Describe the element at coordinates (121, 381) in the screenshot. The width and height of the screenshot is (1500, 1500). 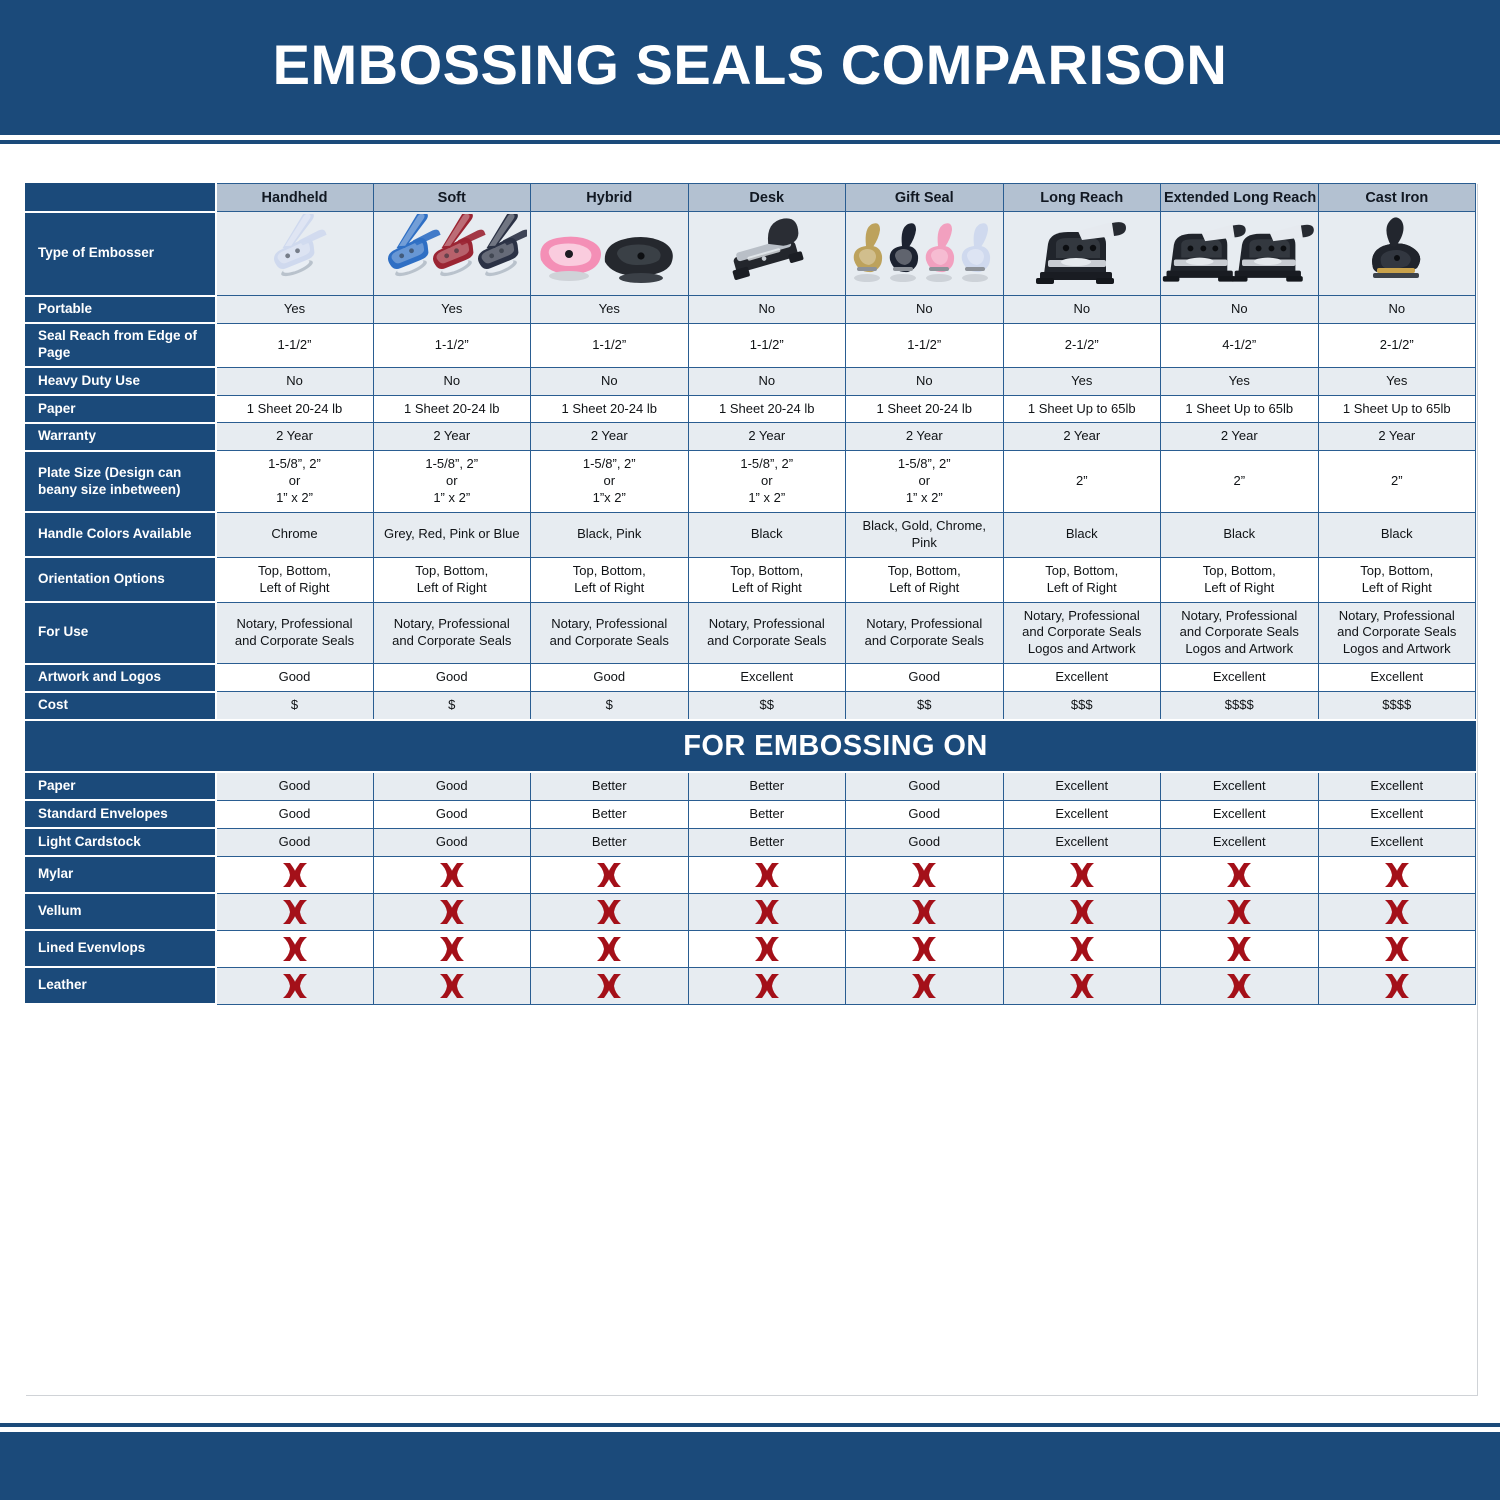
I see `row-label-heavy-duty-use: Heavy Duty Use` at that location.